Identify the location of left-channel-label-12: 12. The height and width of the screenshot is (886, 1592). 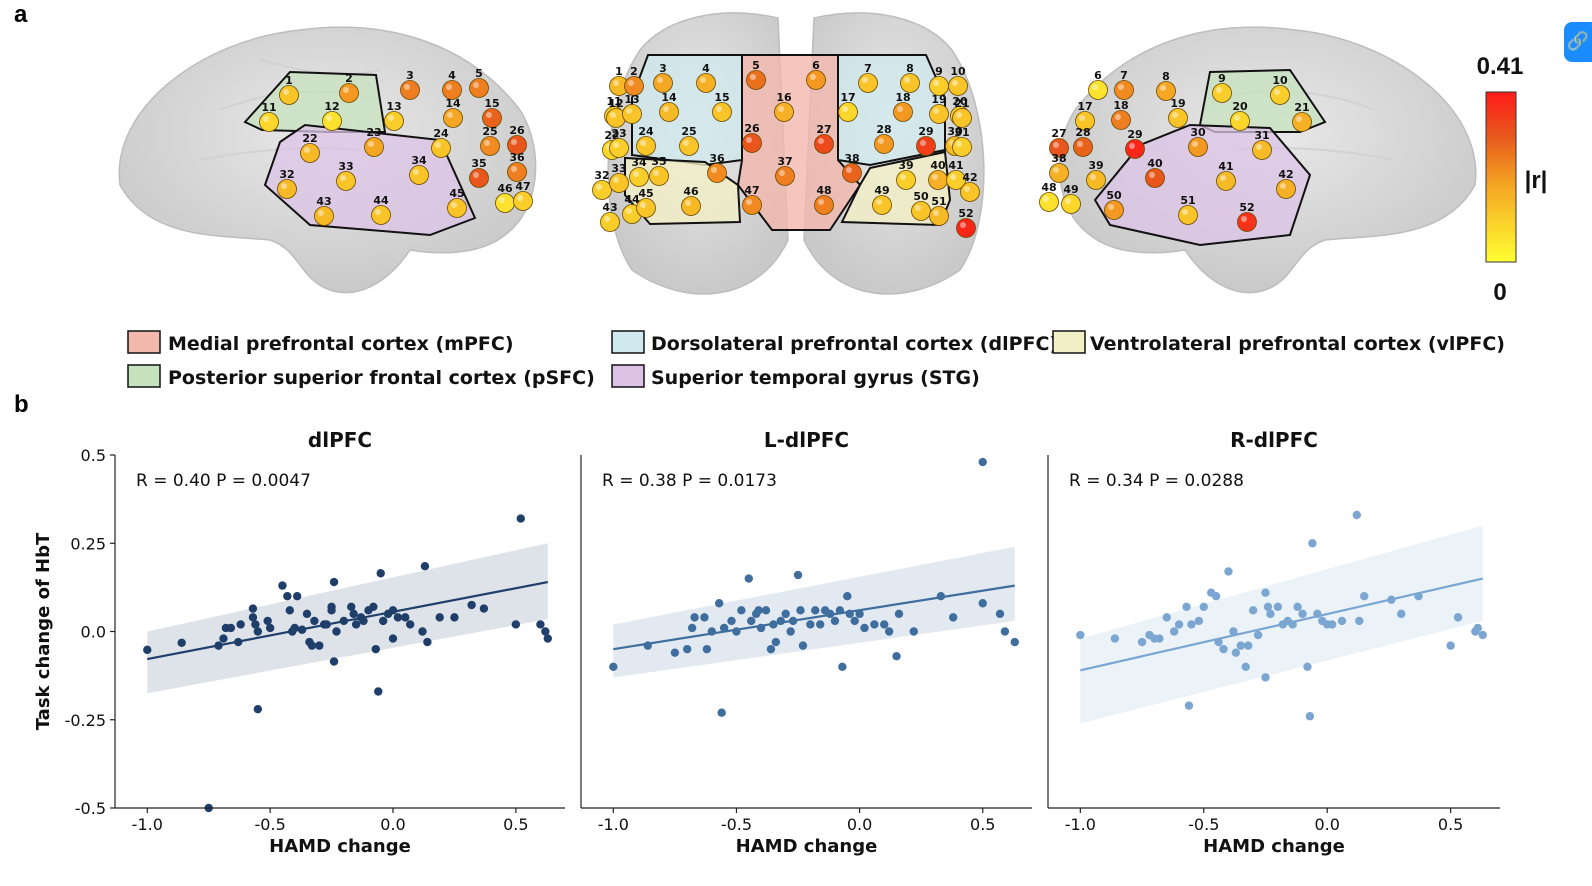
(331, 106).